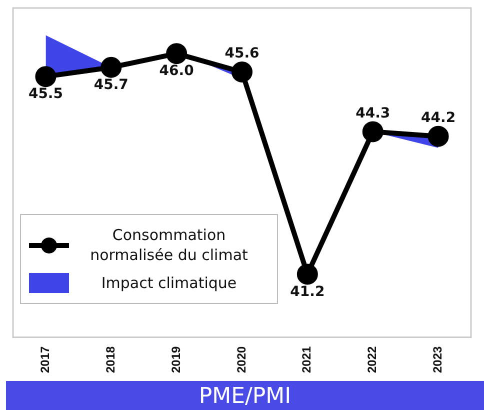 This screenshot has width=484, height=410. Describe the element at coordinates (373, 113) in the screenshot. I see `data-label: 44.3` at that location.